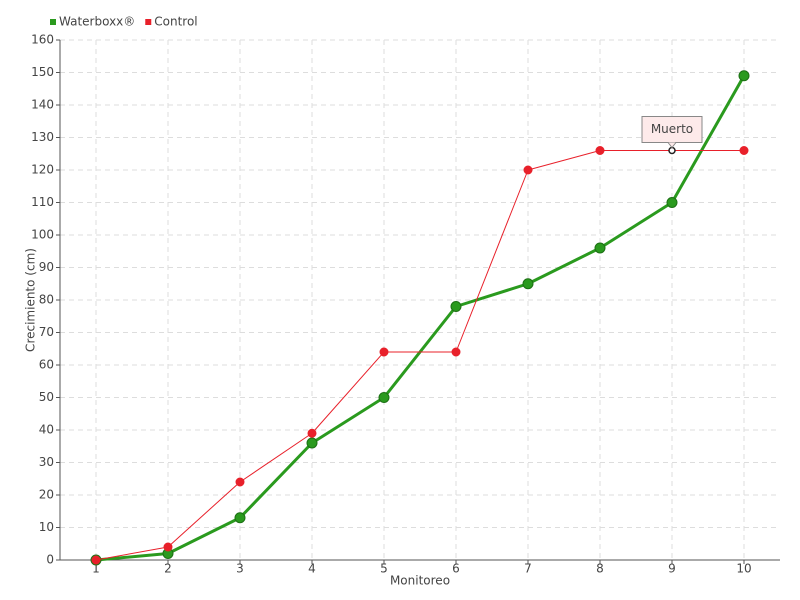 This screenshot has height=600, width=800. What do you see at coordinates (528, 569) in the screenshot?
I see `x-tick-label: 7` at bounding box center [528, 569].